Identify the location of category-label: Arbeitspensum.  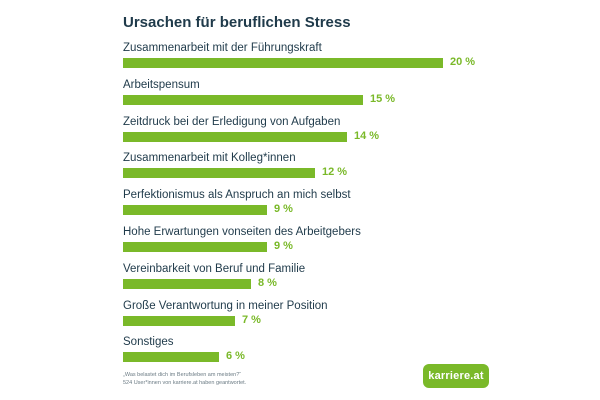
(161, 84).